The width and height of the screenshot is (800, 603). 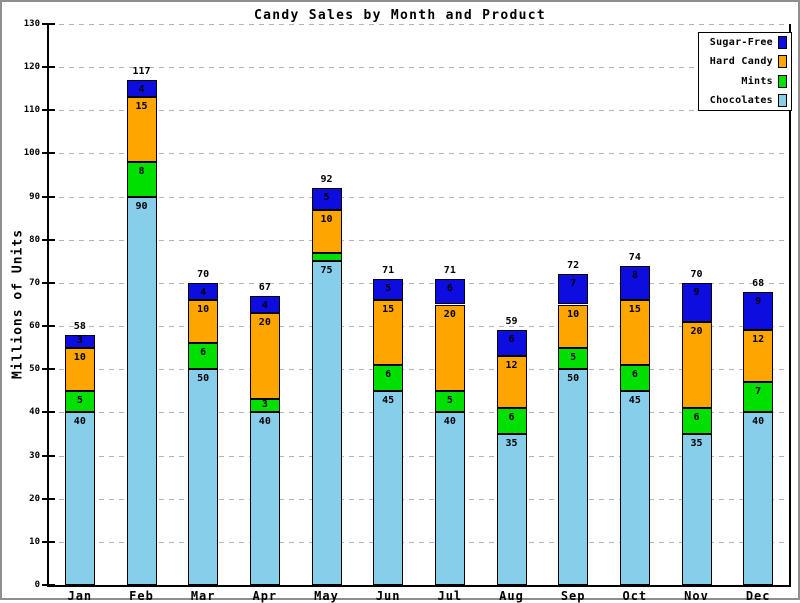 What do you see at coordinates (203, 274) in the screenshot?
I see `bar-total-label: 70` at bounding box center [203, 274].